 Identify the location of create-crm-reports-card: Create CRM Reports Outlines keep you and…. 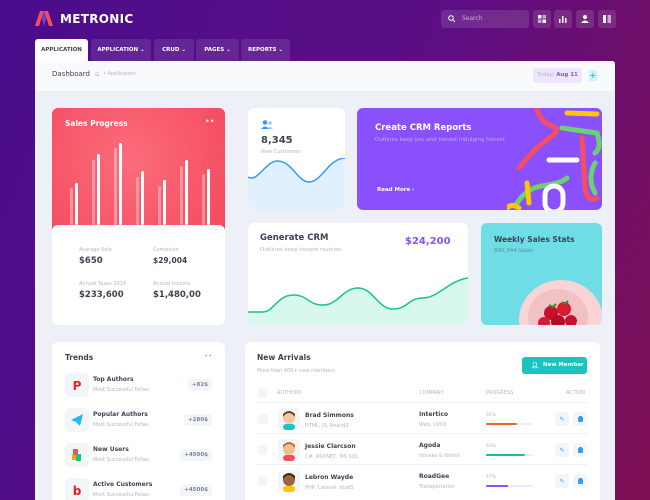
(479, 159).